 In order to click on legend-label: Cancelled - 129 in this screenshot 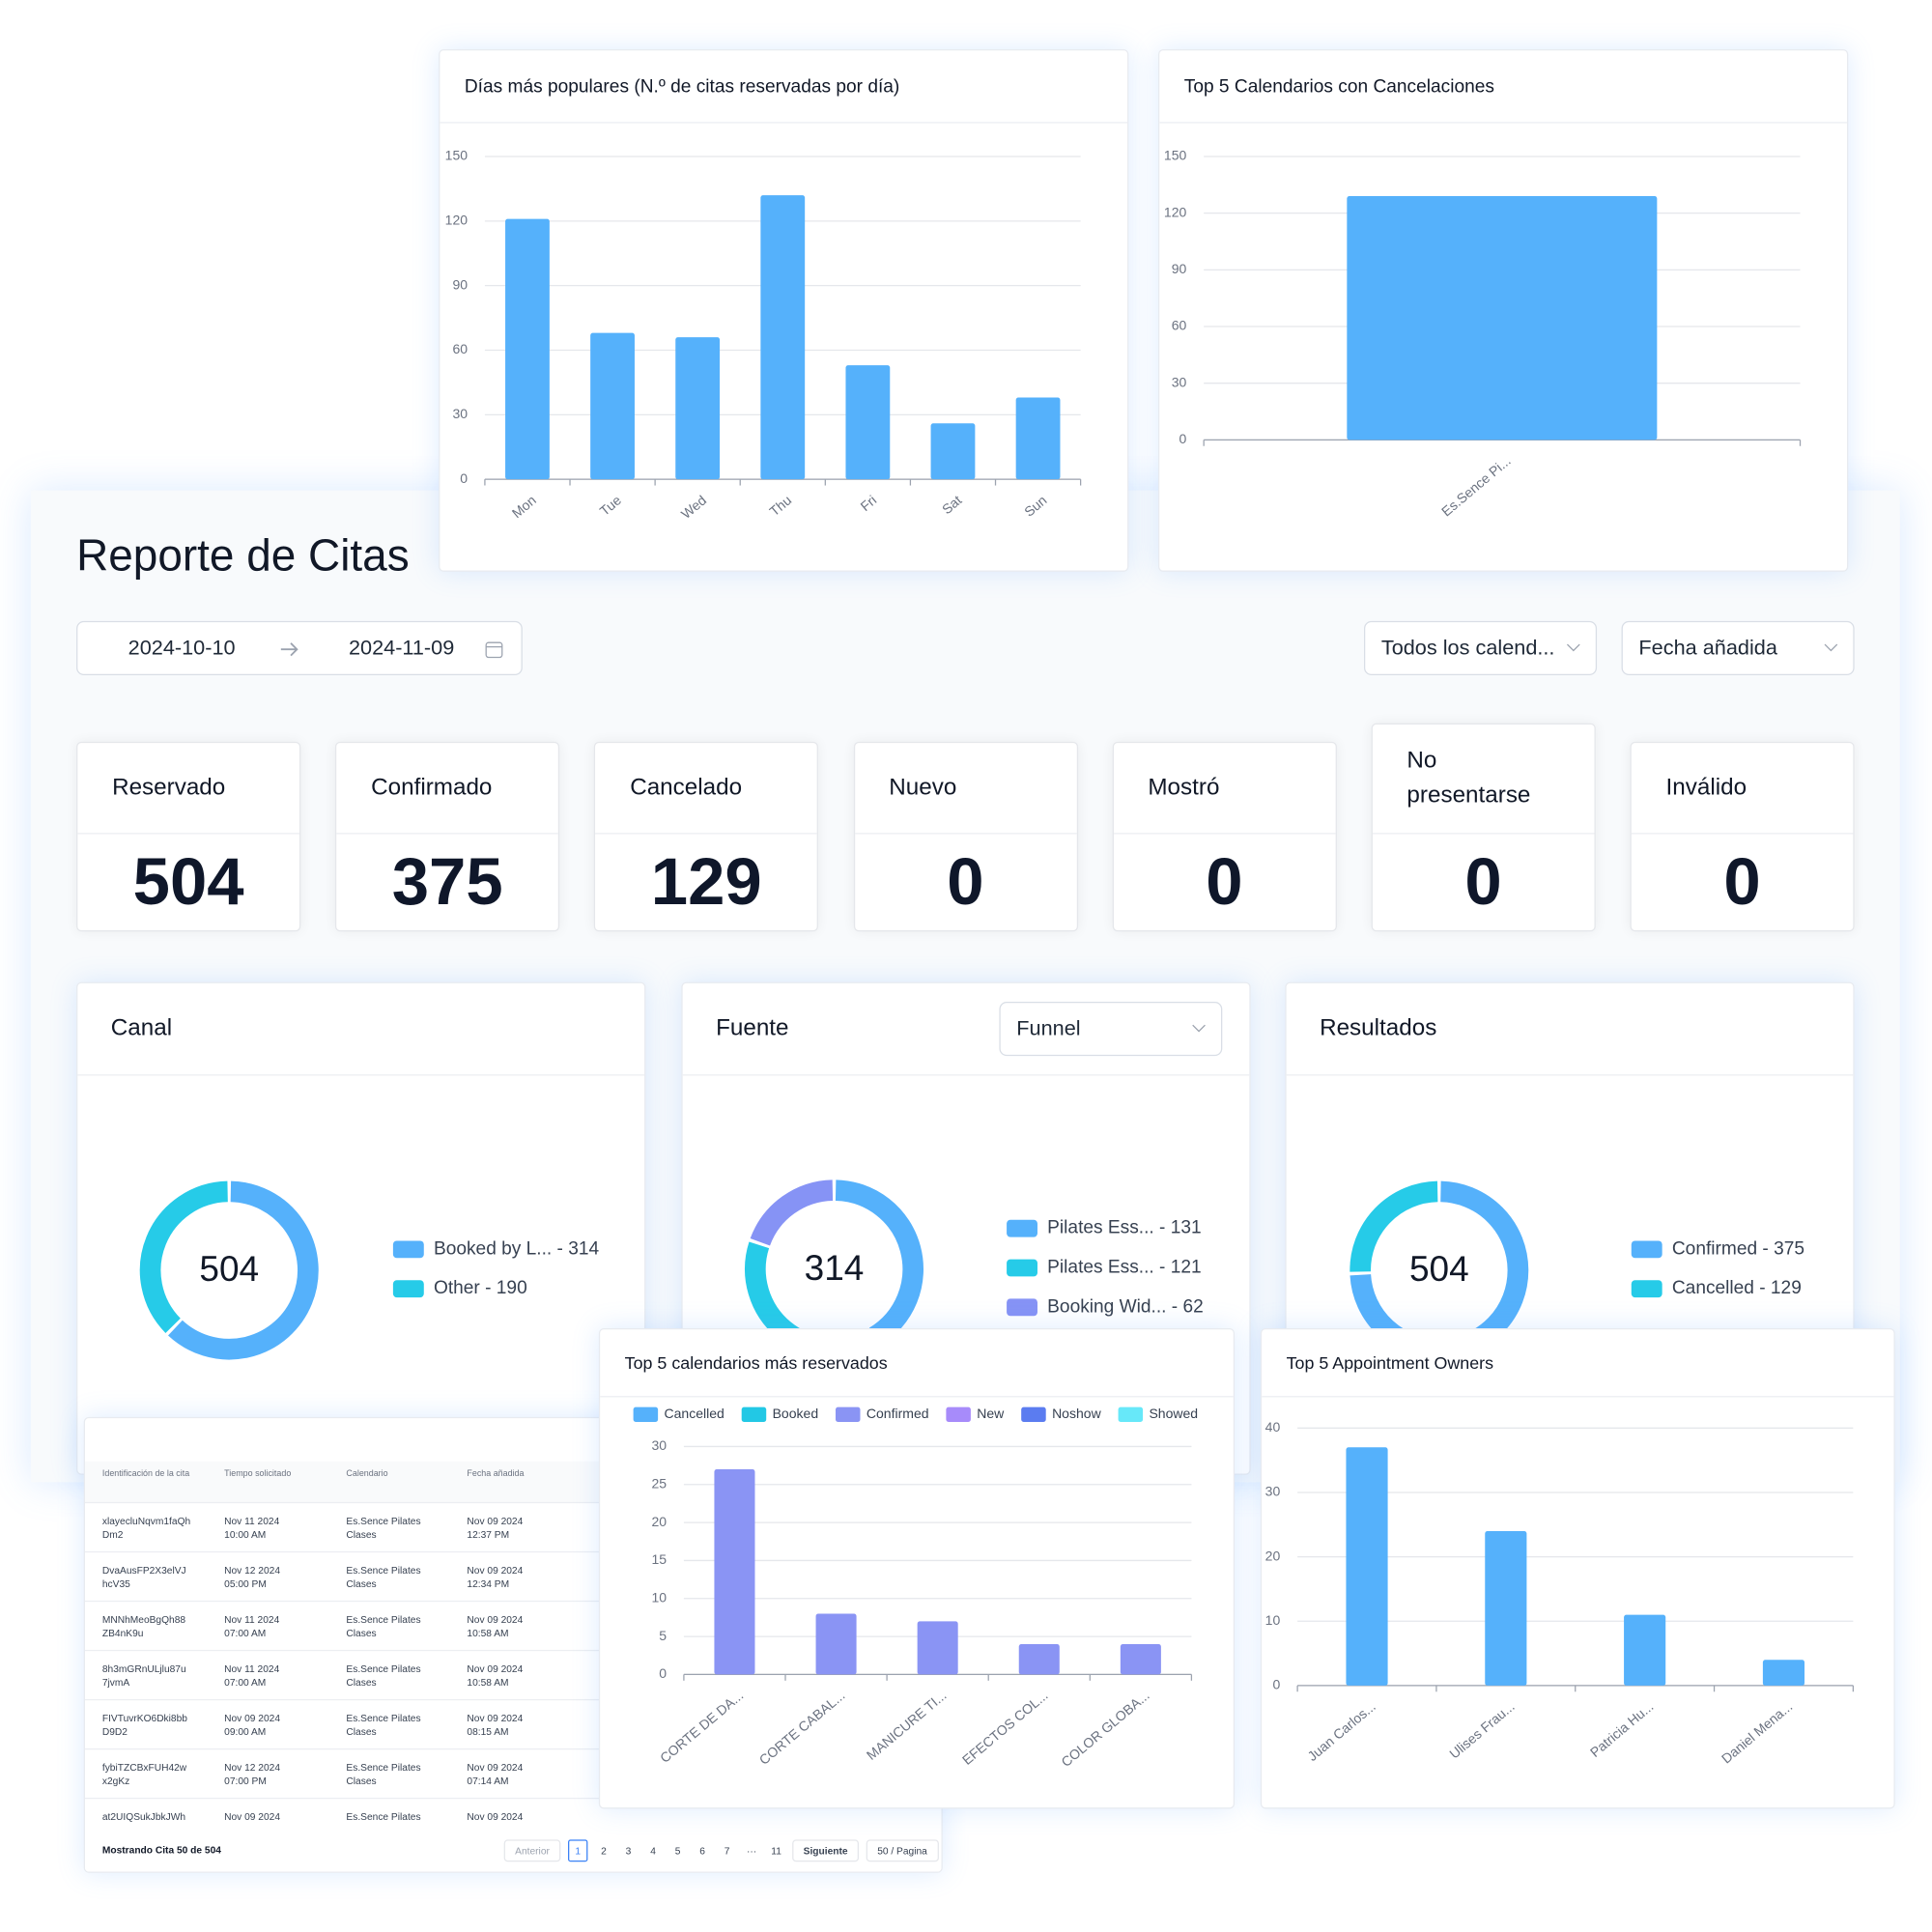, I will do `click(1737, 1288)`.